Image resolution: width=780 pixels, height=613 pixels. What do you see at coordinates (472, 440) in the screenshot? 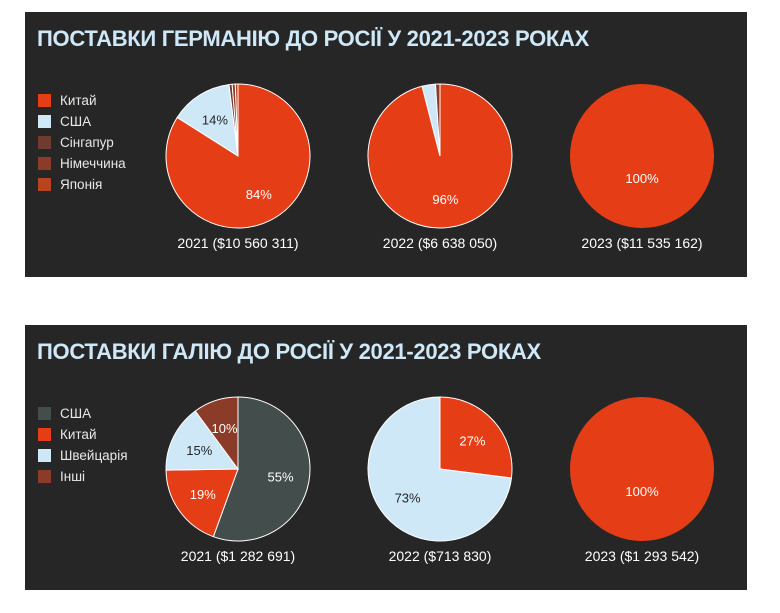
I see `data-label: 27%` at bounding box center [472, 440].